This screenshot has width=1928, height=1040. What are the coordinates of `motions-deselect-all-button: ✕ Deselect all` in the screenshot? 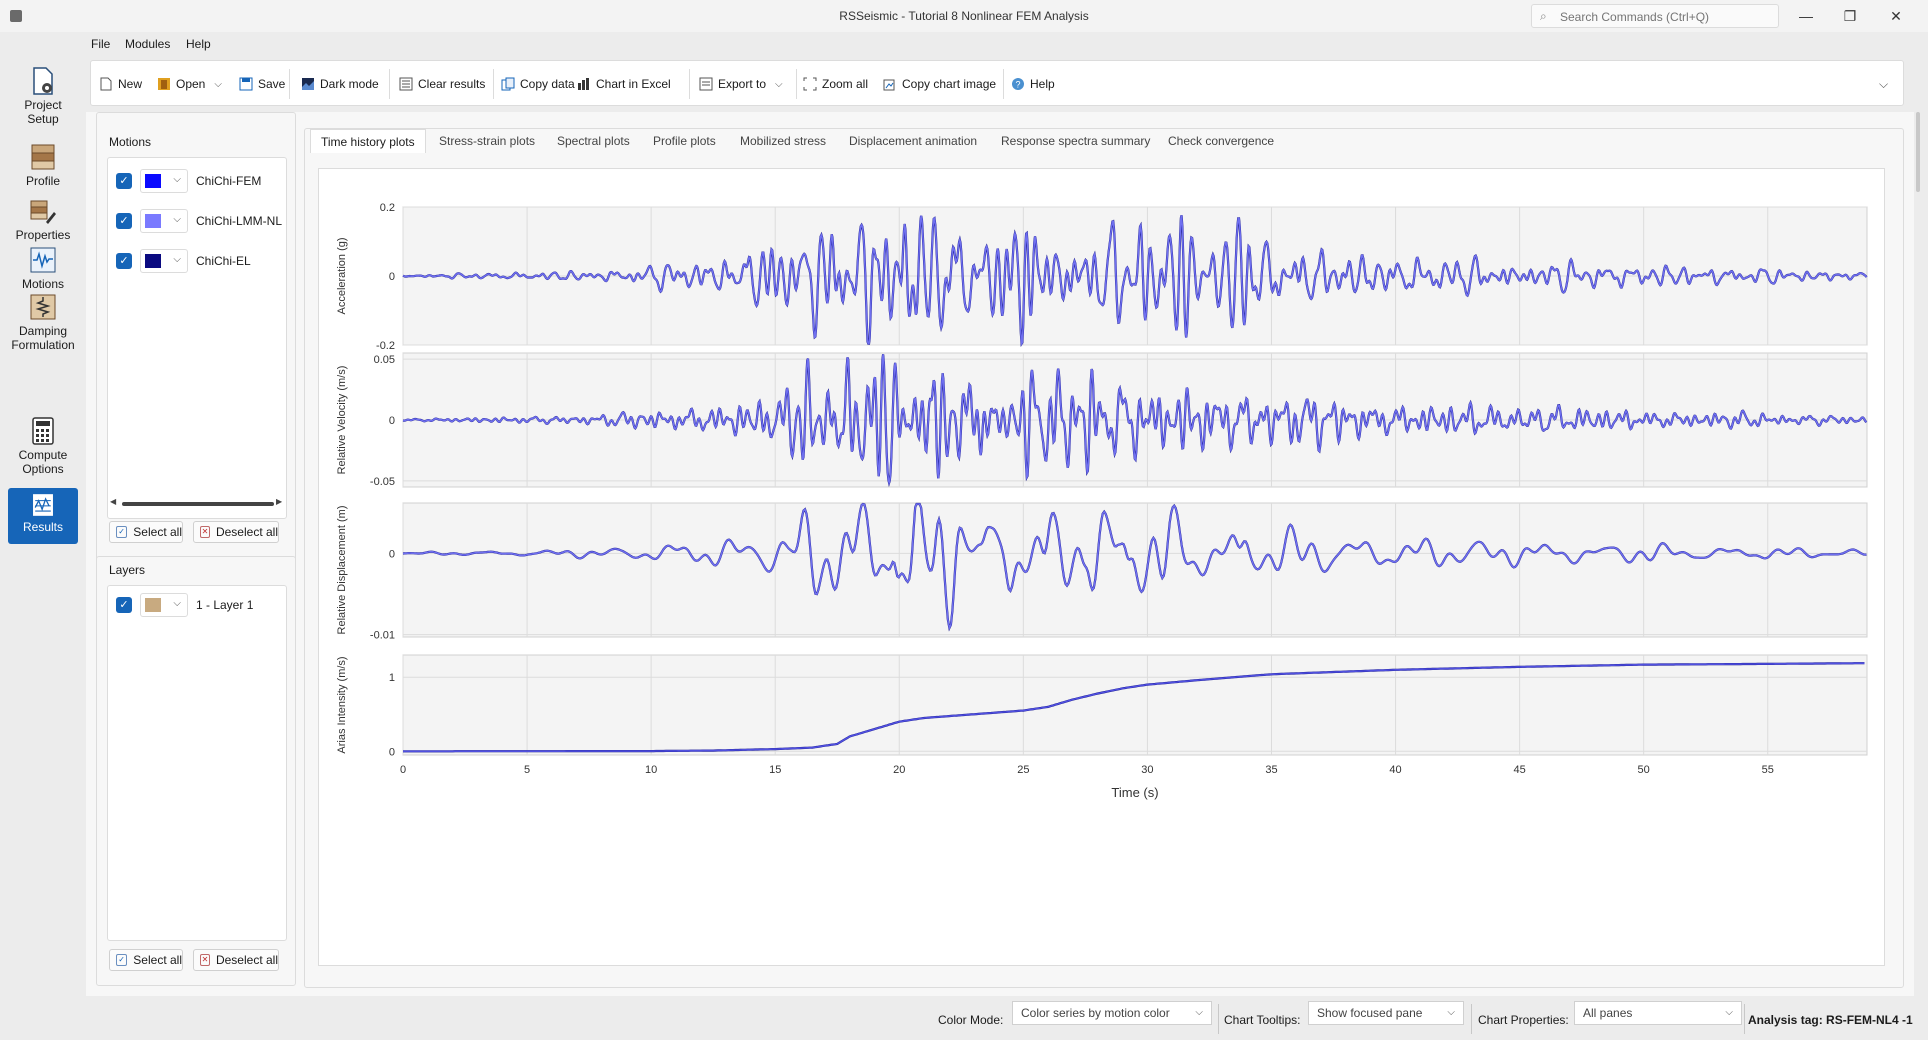 It's located at (236, 532).